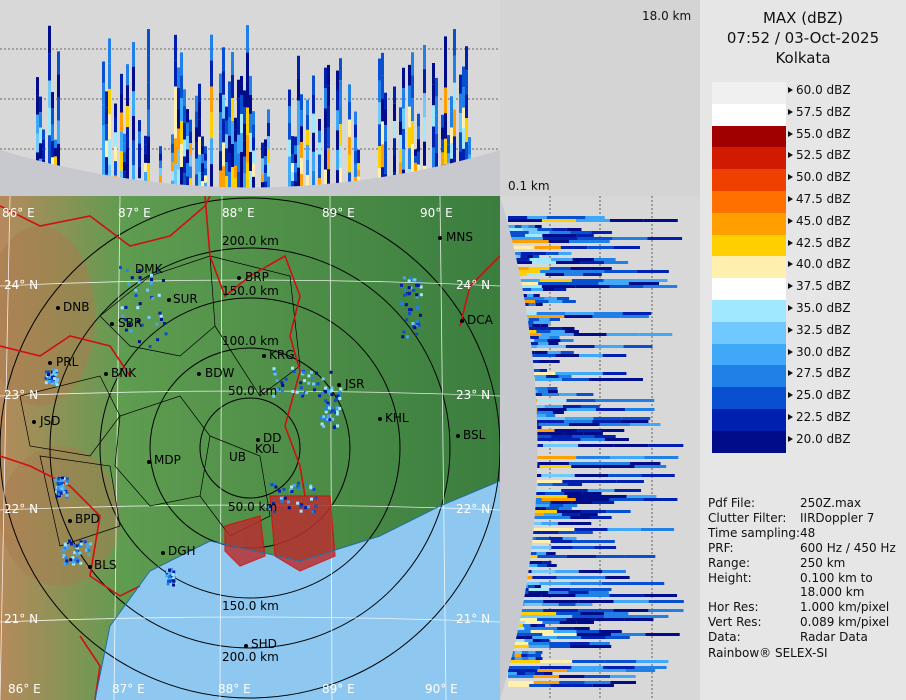 This screenshot has width=906, height=700. I want to click on station-label: MDP, so click(167, 460).